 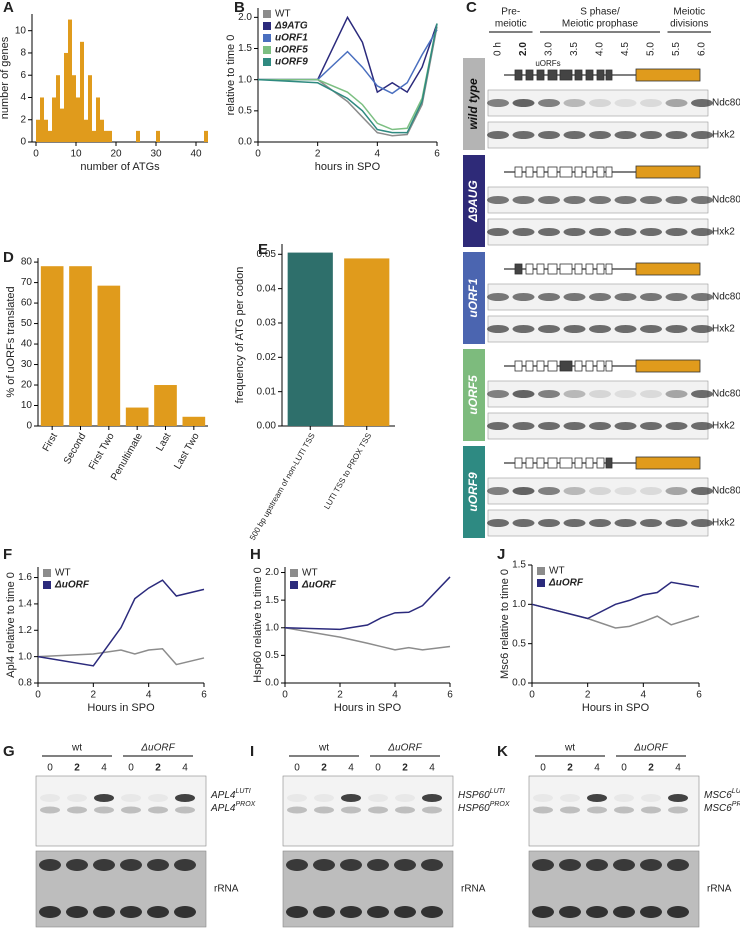 I want to click on panel-label: D, so click(x=8, y=257).